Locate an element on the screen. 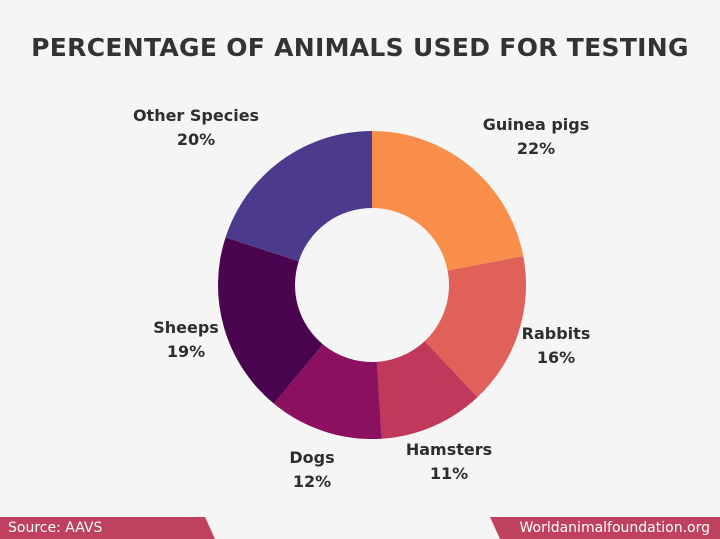 The image size is (720, 539). slice-value: 16% is located at coordinates (556, 357).